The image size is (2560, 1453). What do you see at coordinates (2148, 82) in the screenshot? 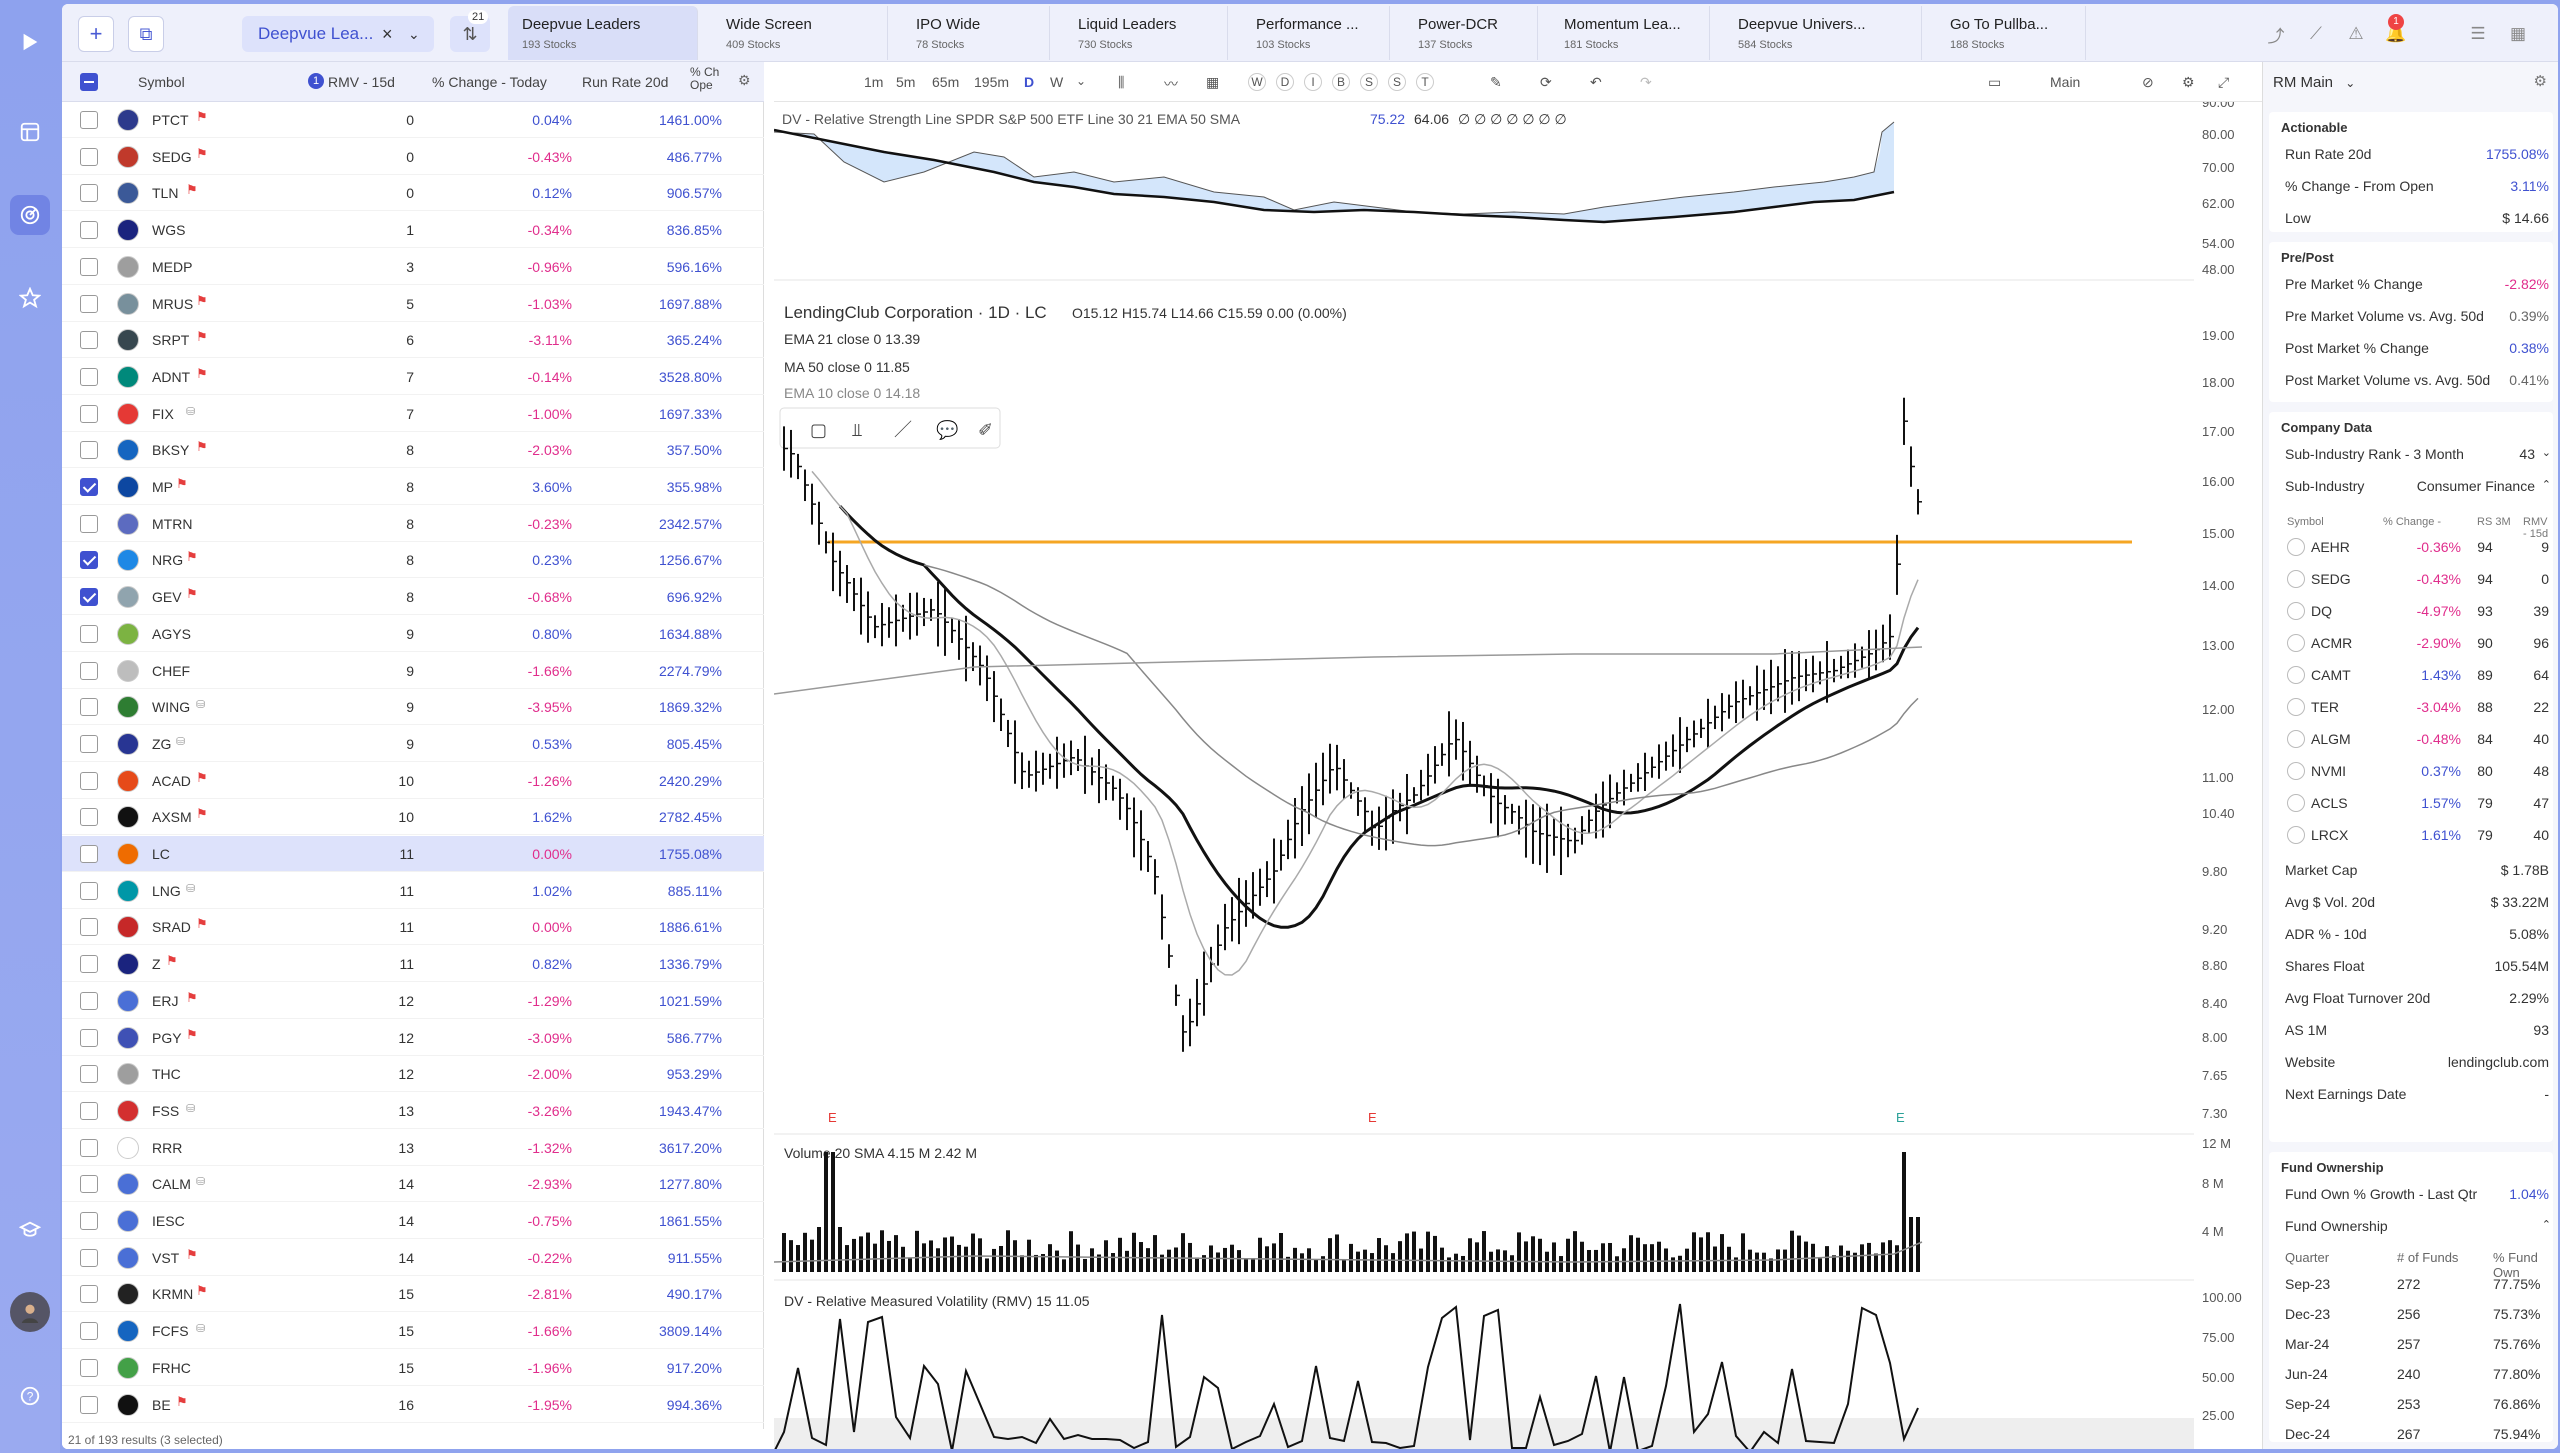
I see `zoom-icon: ⊘` at bounding box center [2148, 82].